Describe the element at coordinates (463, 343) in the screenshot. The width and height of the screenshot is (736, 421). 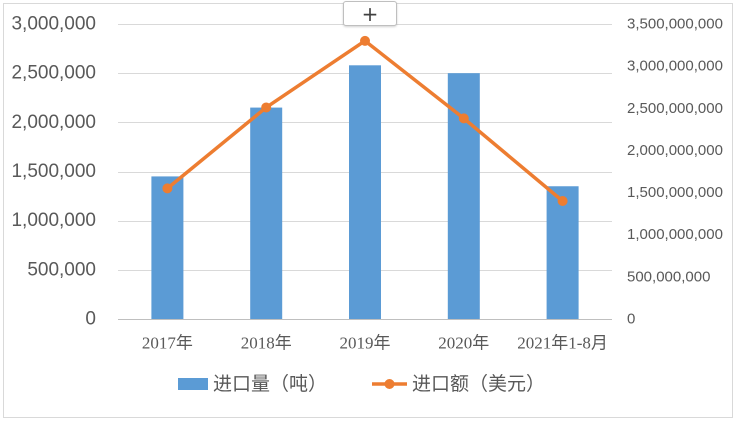
I see `x-axis-category-label: 2020年` at that location.